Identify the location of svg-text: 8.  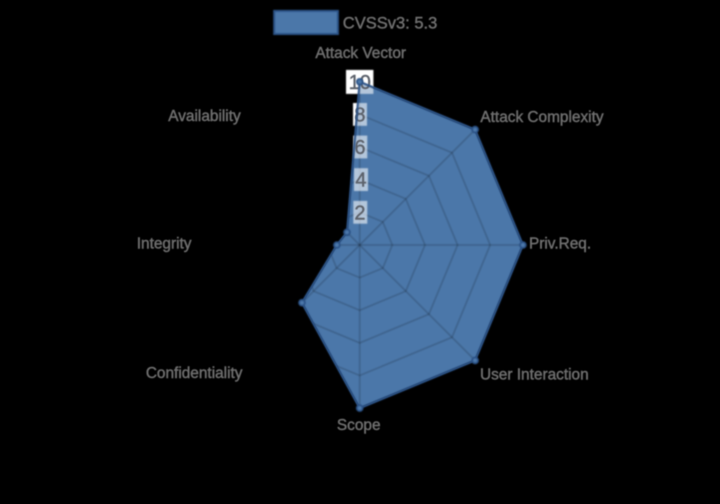
(359, 116).